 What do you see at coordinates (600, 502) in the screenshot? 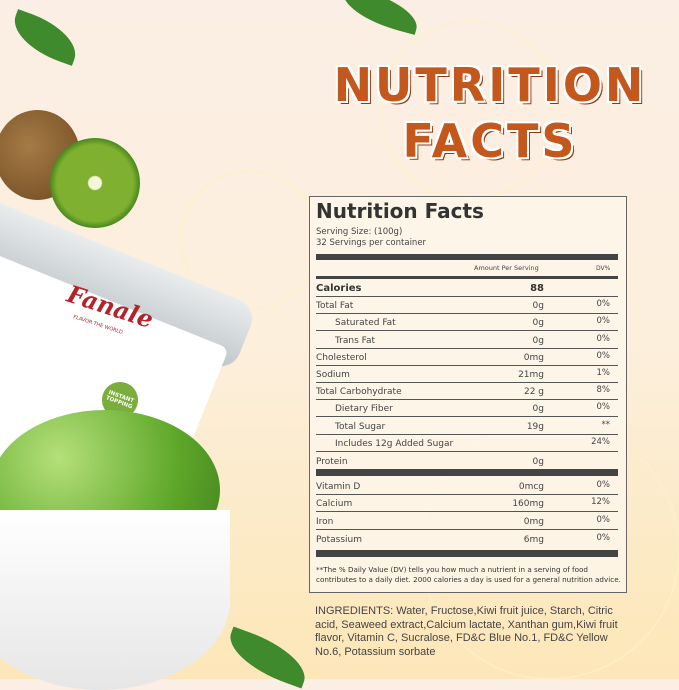
I see `row-dv: 12%` at bounding box center [600, 502].